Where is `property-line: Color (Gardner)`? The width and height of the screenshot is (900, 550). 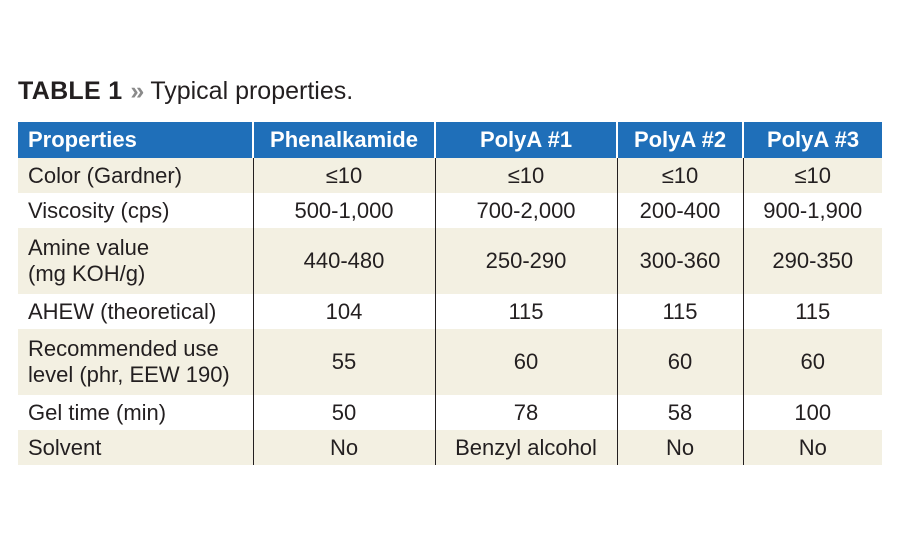 property-line: Color (Gardner) is located at coordinates (105, 175).